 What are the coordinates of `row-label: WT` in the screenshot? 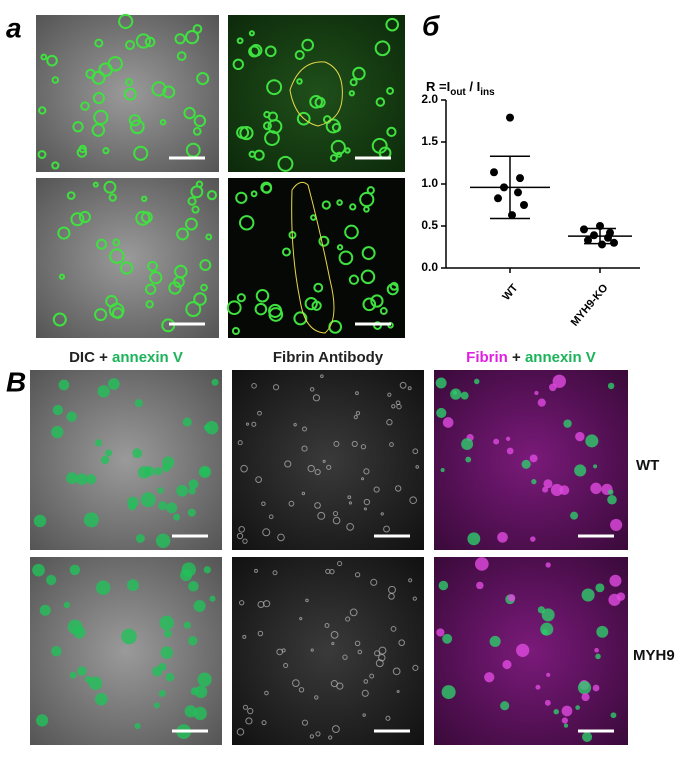 It's located at (647, 465).